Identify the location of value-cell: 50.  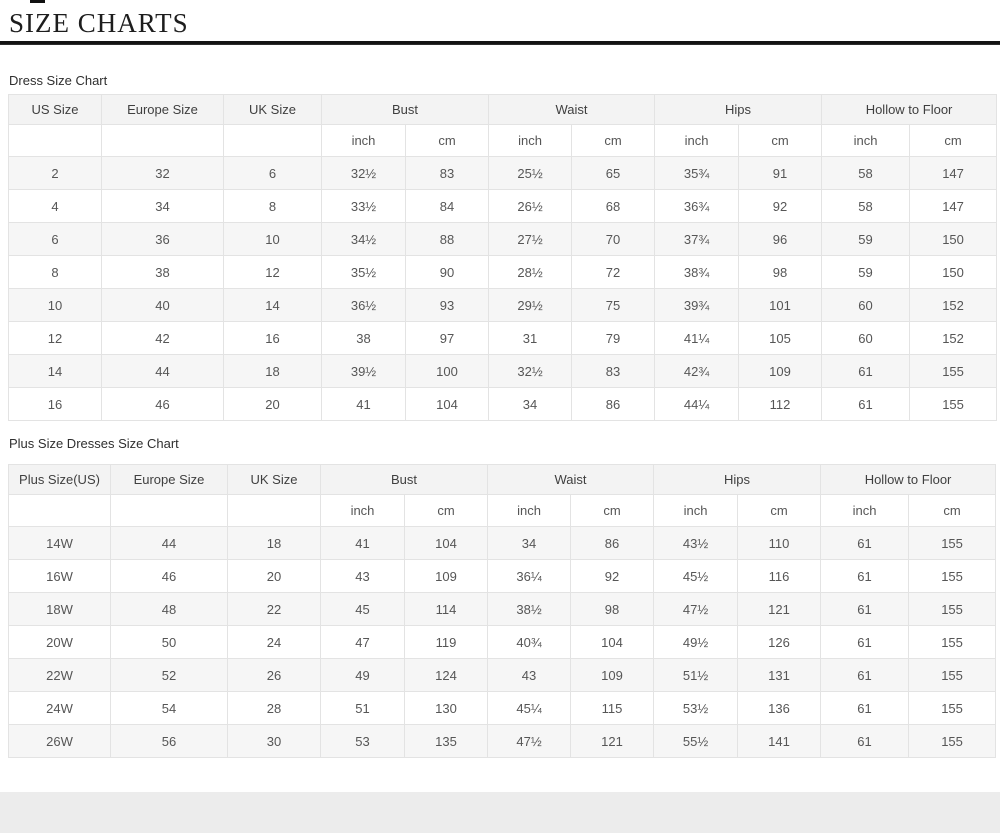
(169, 642).